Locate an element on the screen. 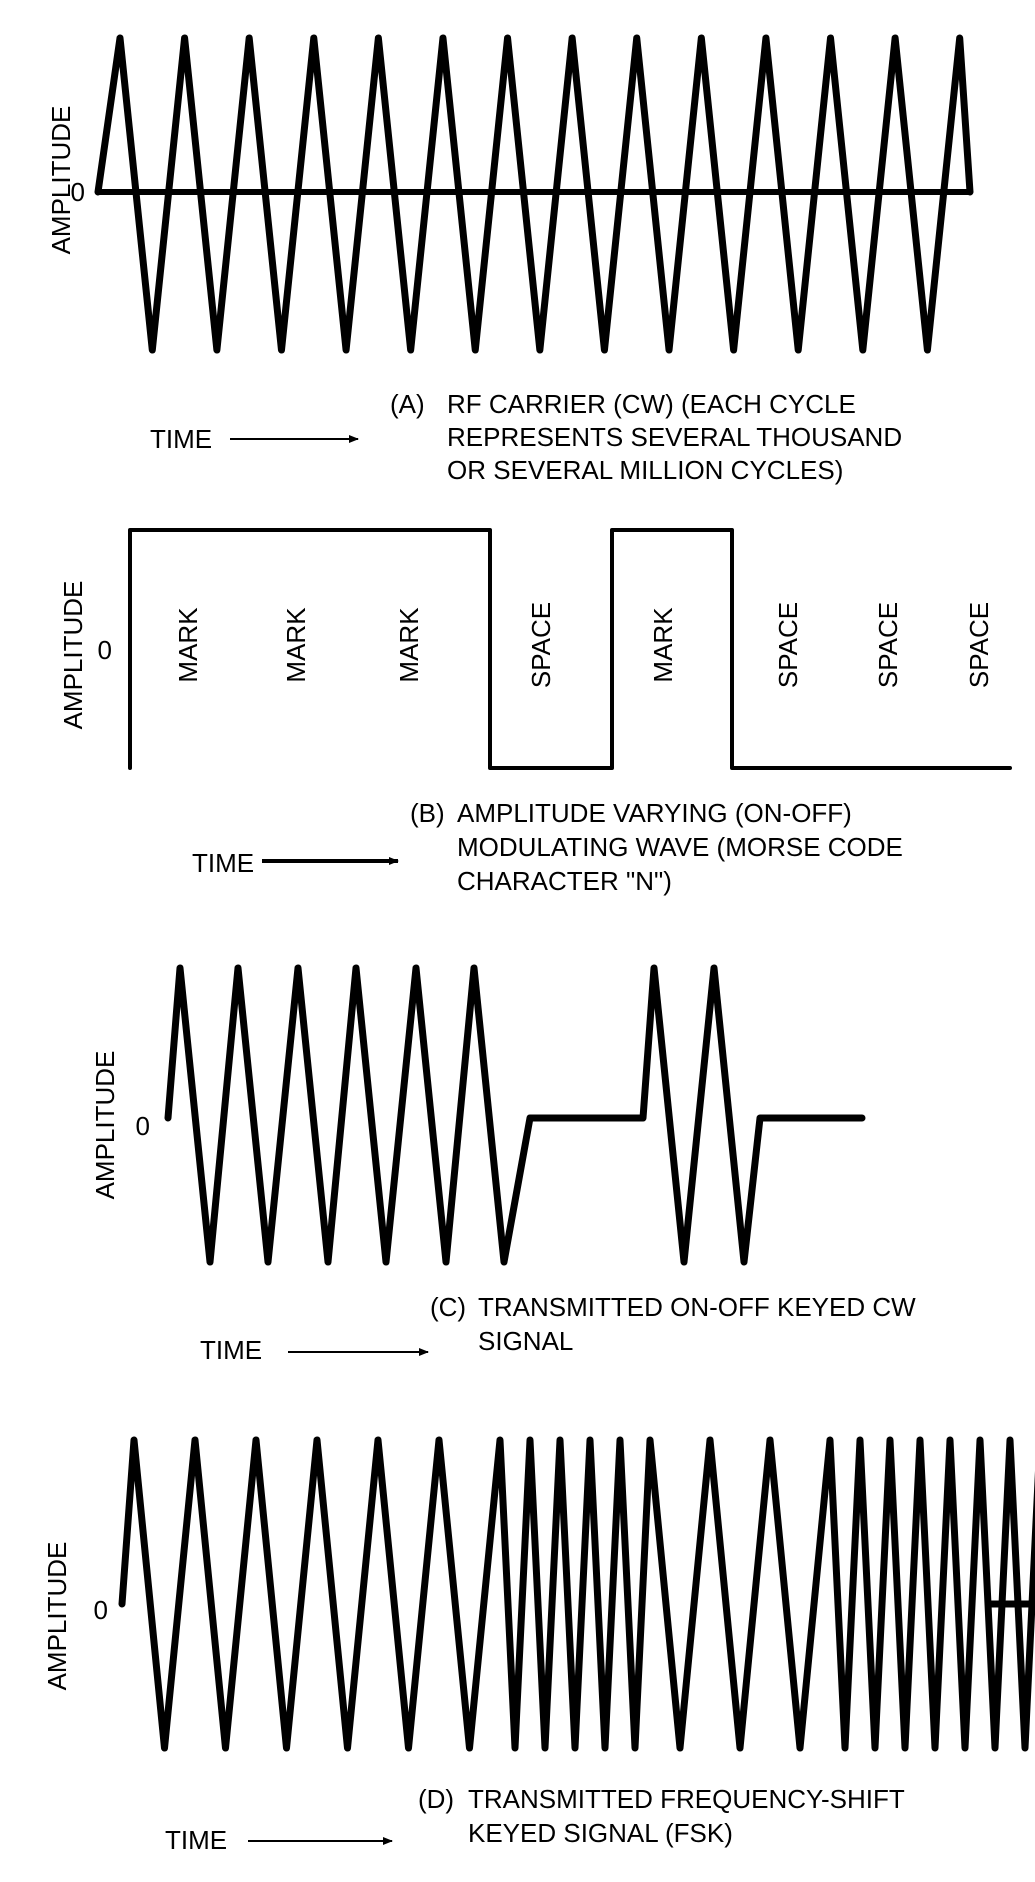 This screenshot has height=1882, width=1035. panel-a-time-label: TIME is located at coordinates (181, 439).